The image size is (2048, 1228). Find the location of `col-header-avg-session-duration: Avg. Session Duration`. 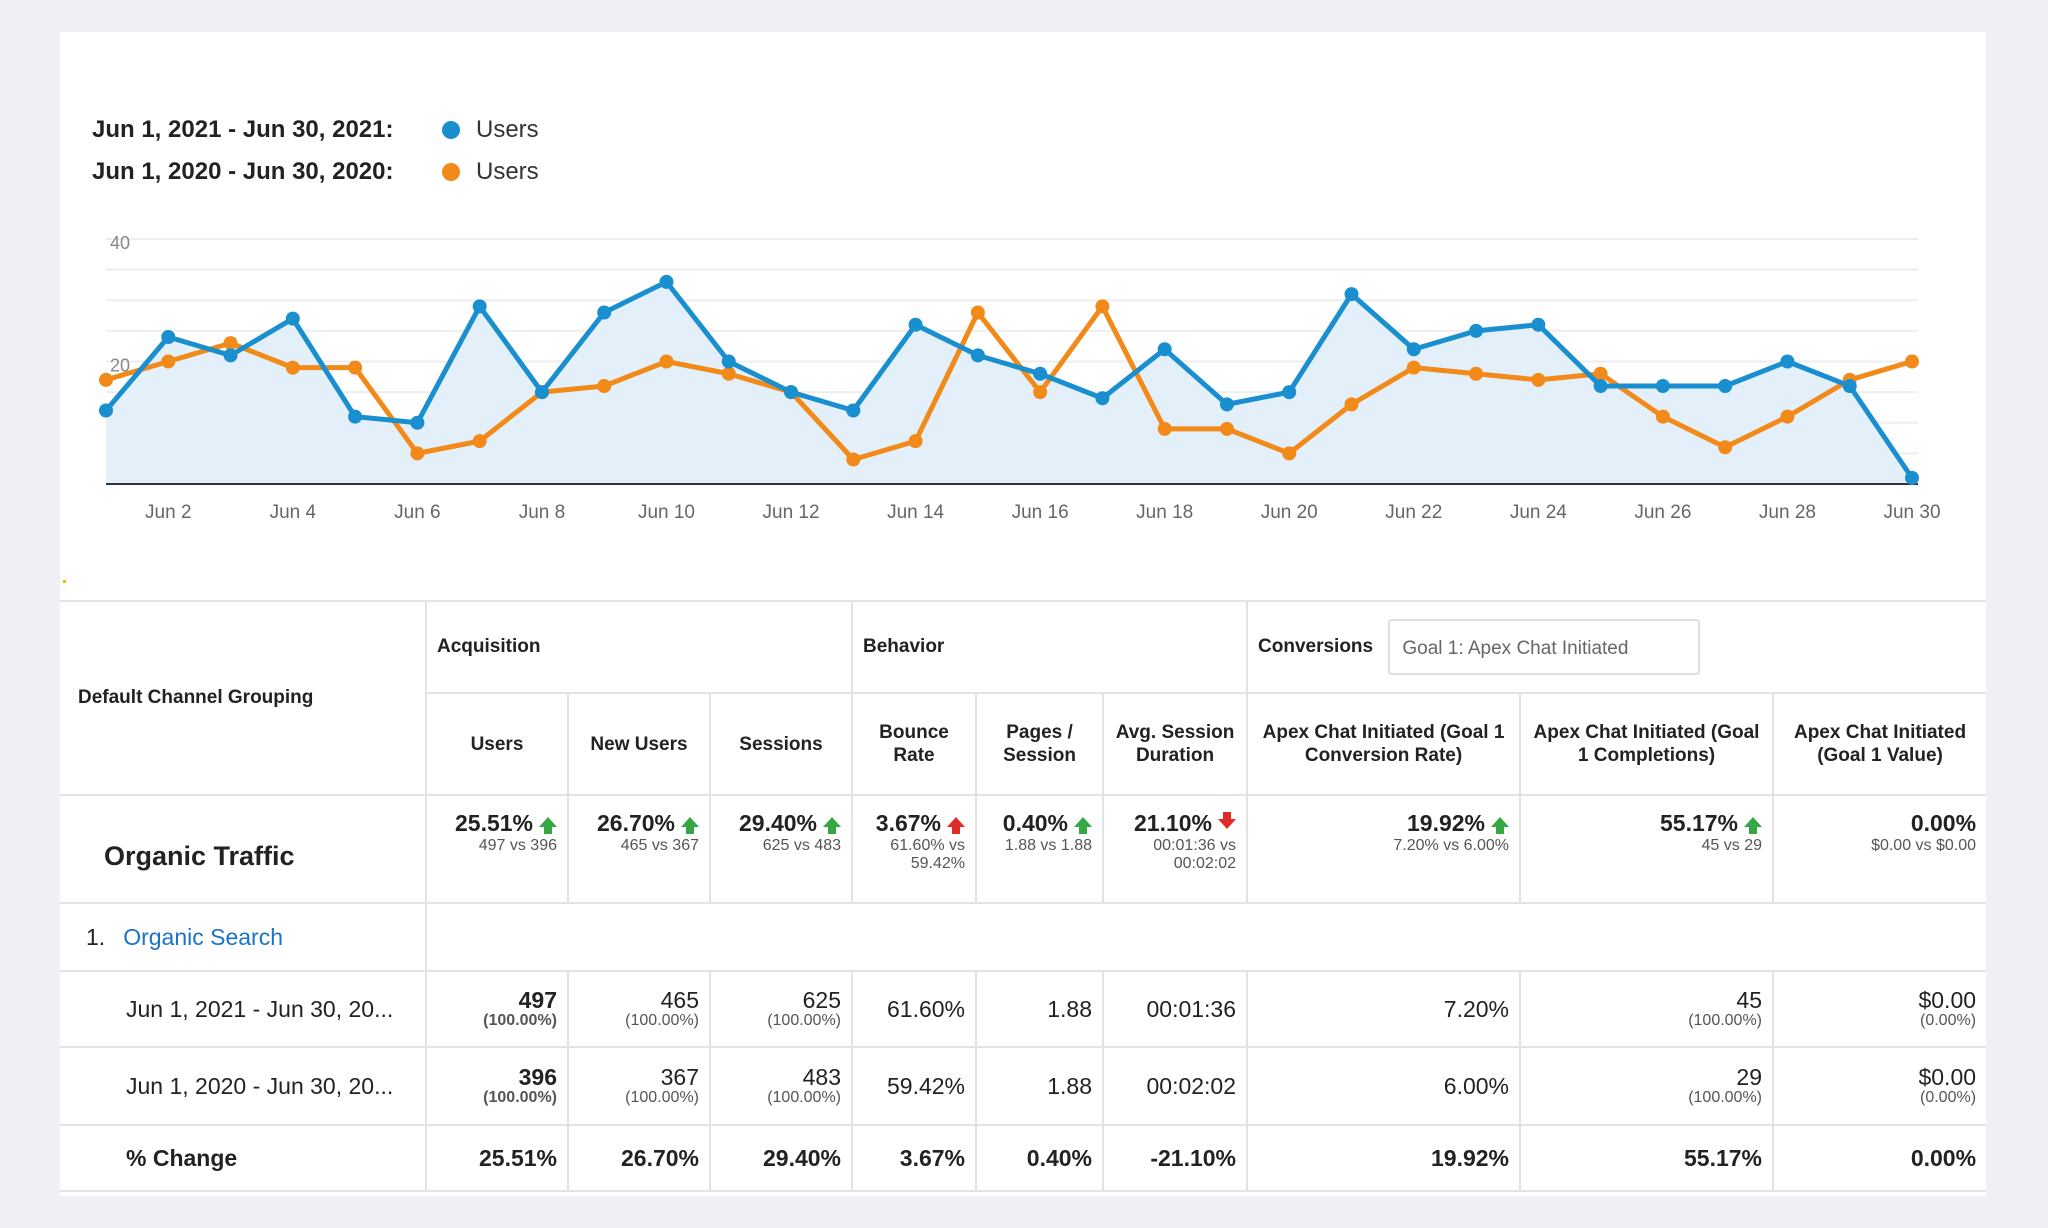

col-header-avg-session-duration: Avg. Session Duration is located at coordinates (1175, 744).